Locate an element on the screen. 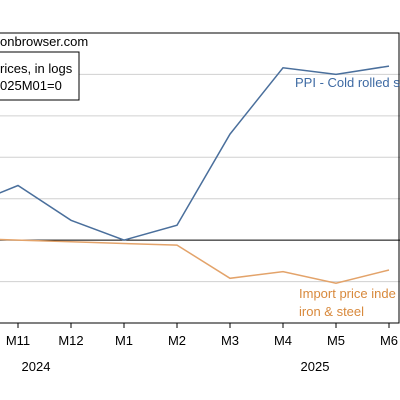 The width and height of the screenshot is (400, 400). x-tick-label: M4 is located at coordinates (283, 340).